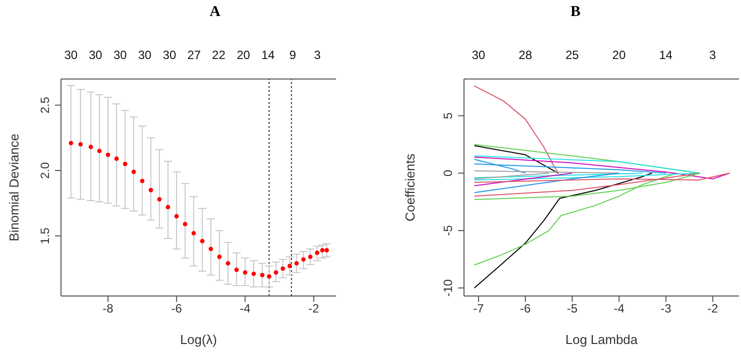 Image resolution: width=741 pixels, height=360 pixels. Describe the element at coordinates (448, 116) in the screenshot. I see `y-tick-label: 5` at that location.